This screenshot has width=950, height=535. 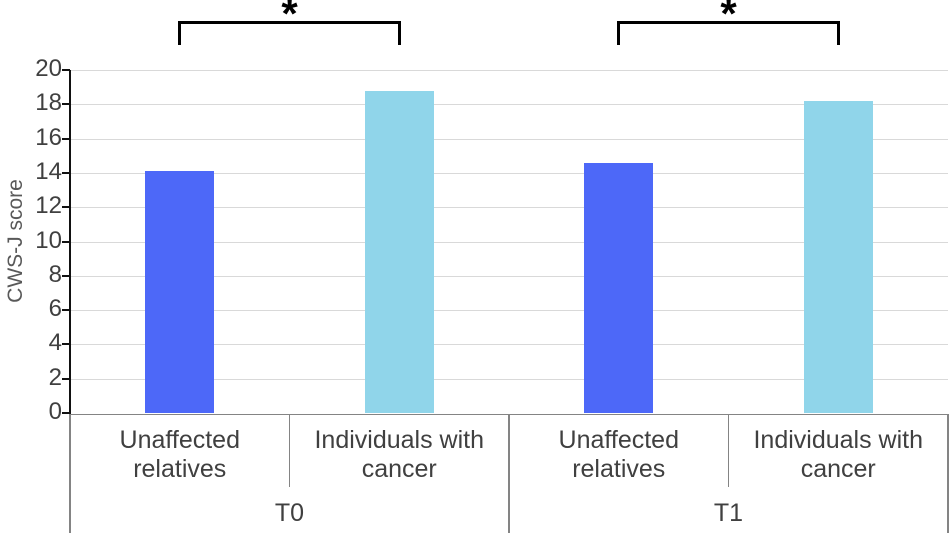 What do you see at coordinates (48, 206) in the screenshot?
I see `y-tick-label: 12` at bounding box center [48, 206].